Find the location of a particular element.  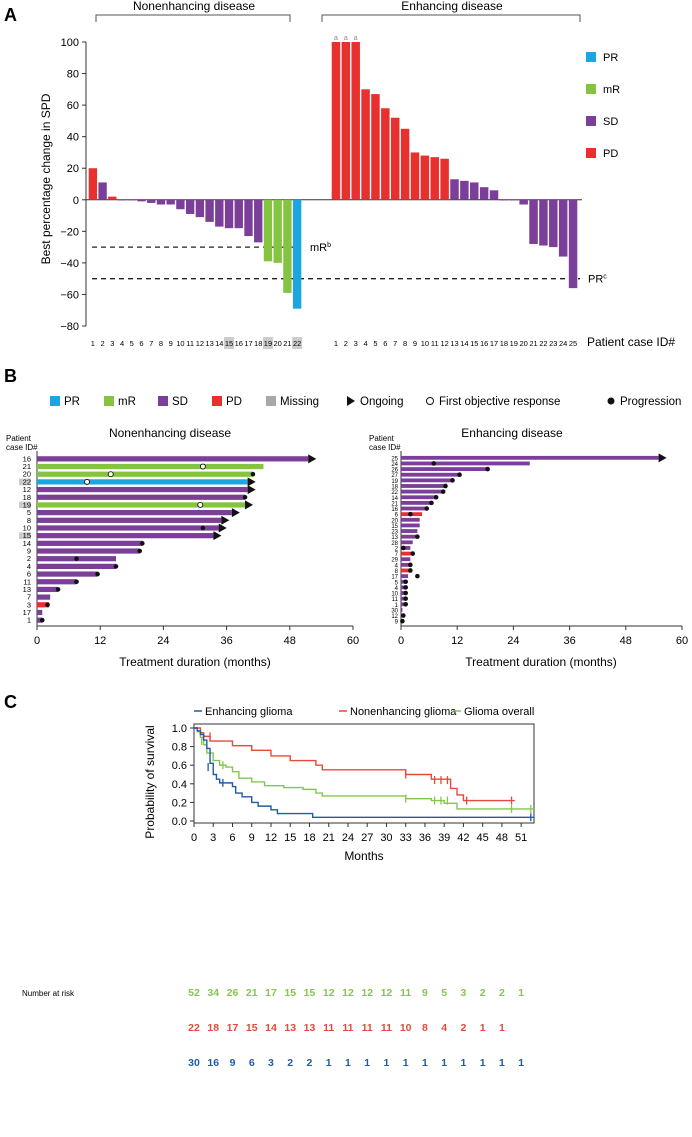

at-risk-value: 6 is located at coordinates (252, 1063).